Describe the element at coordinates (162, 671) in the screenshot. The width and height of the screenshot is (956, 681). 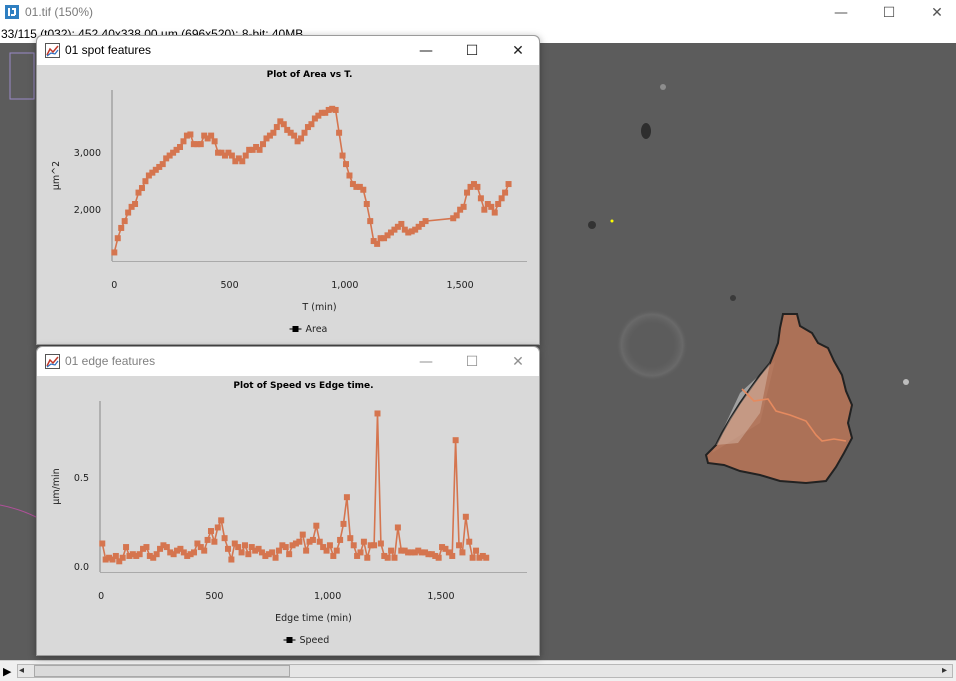
I see `slider-thumb` at that location.